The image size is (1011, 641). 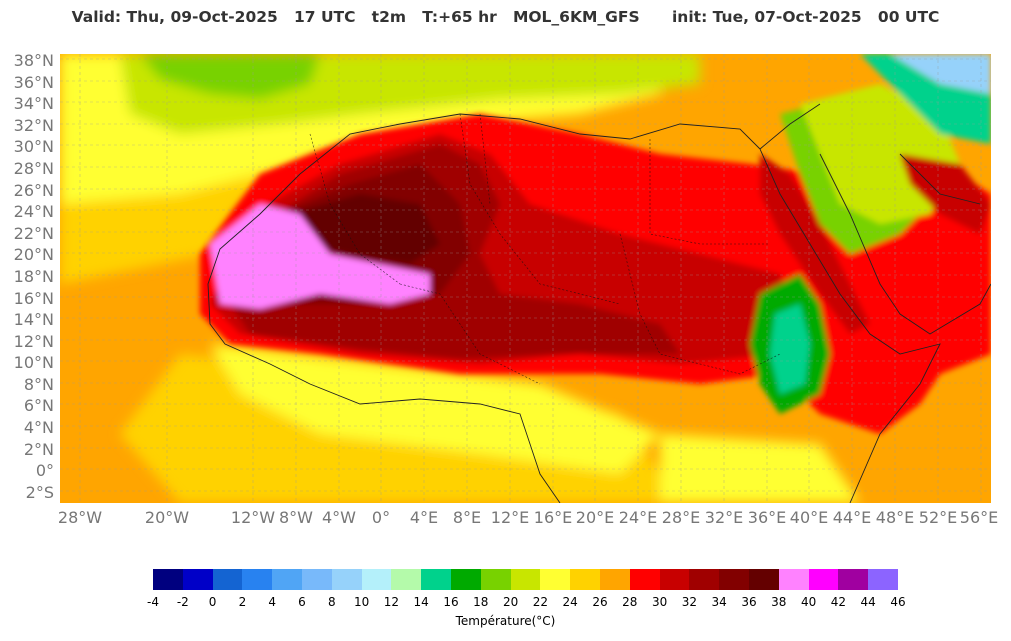 What do you see at coordinates (33, 82) in the screenshot?
I see `lat-label: 36°N` at bounding box center [33, 82].